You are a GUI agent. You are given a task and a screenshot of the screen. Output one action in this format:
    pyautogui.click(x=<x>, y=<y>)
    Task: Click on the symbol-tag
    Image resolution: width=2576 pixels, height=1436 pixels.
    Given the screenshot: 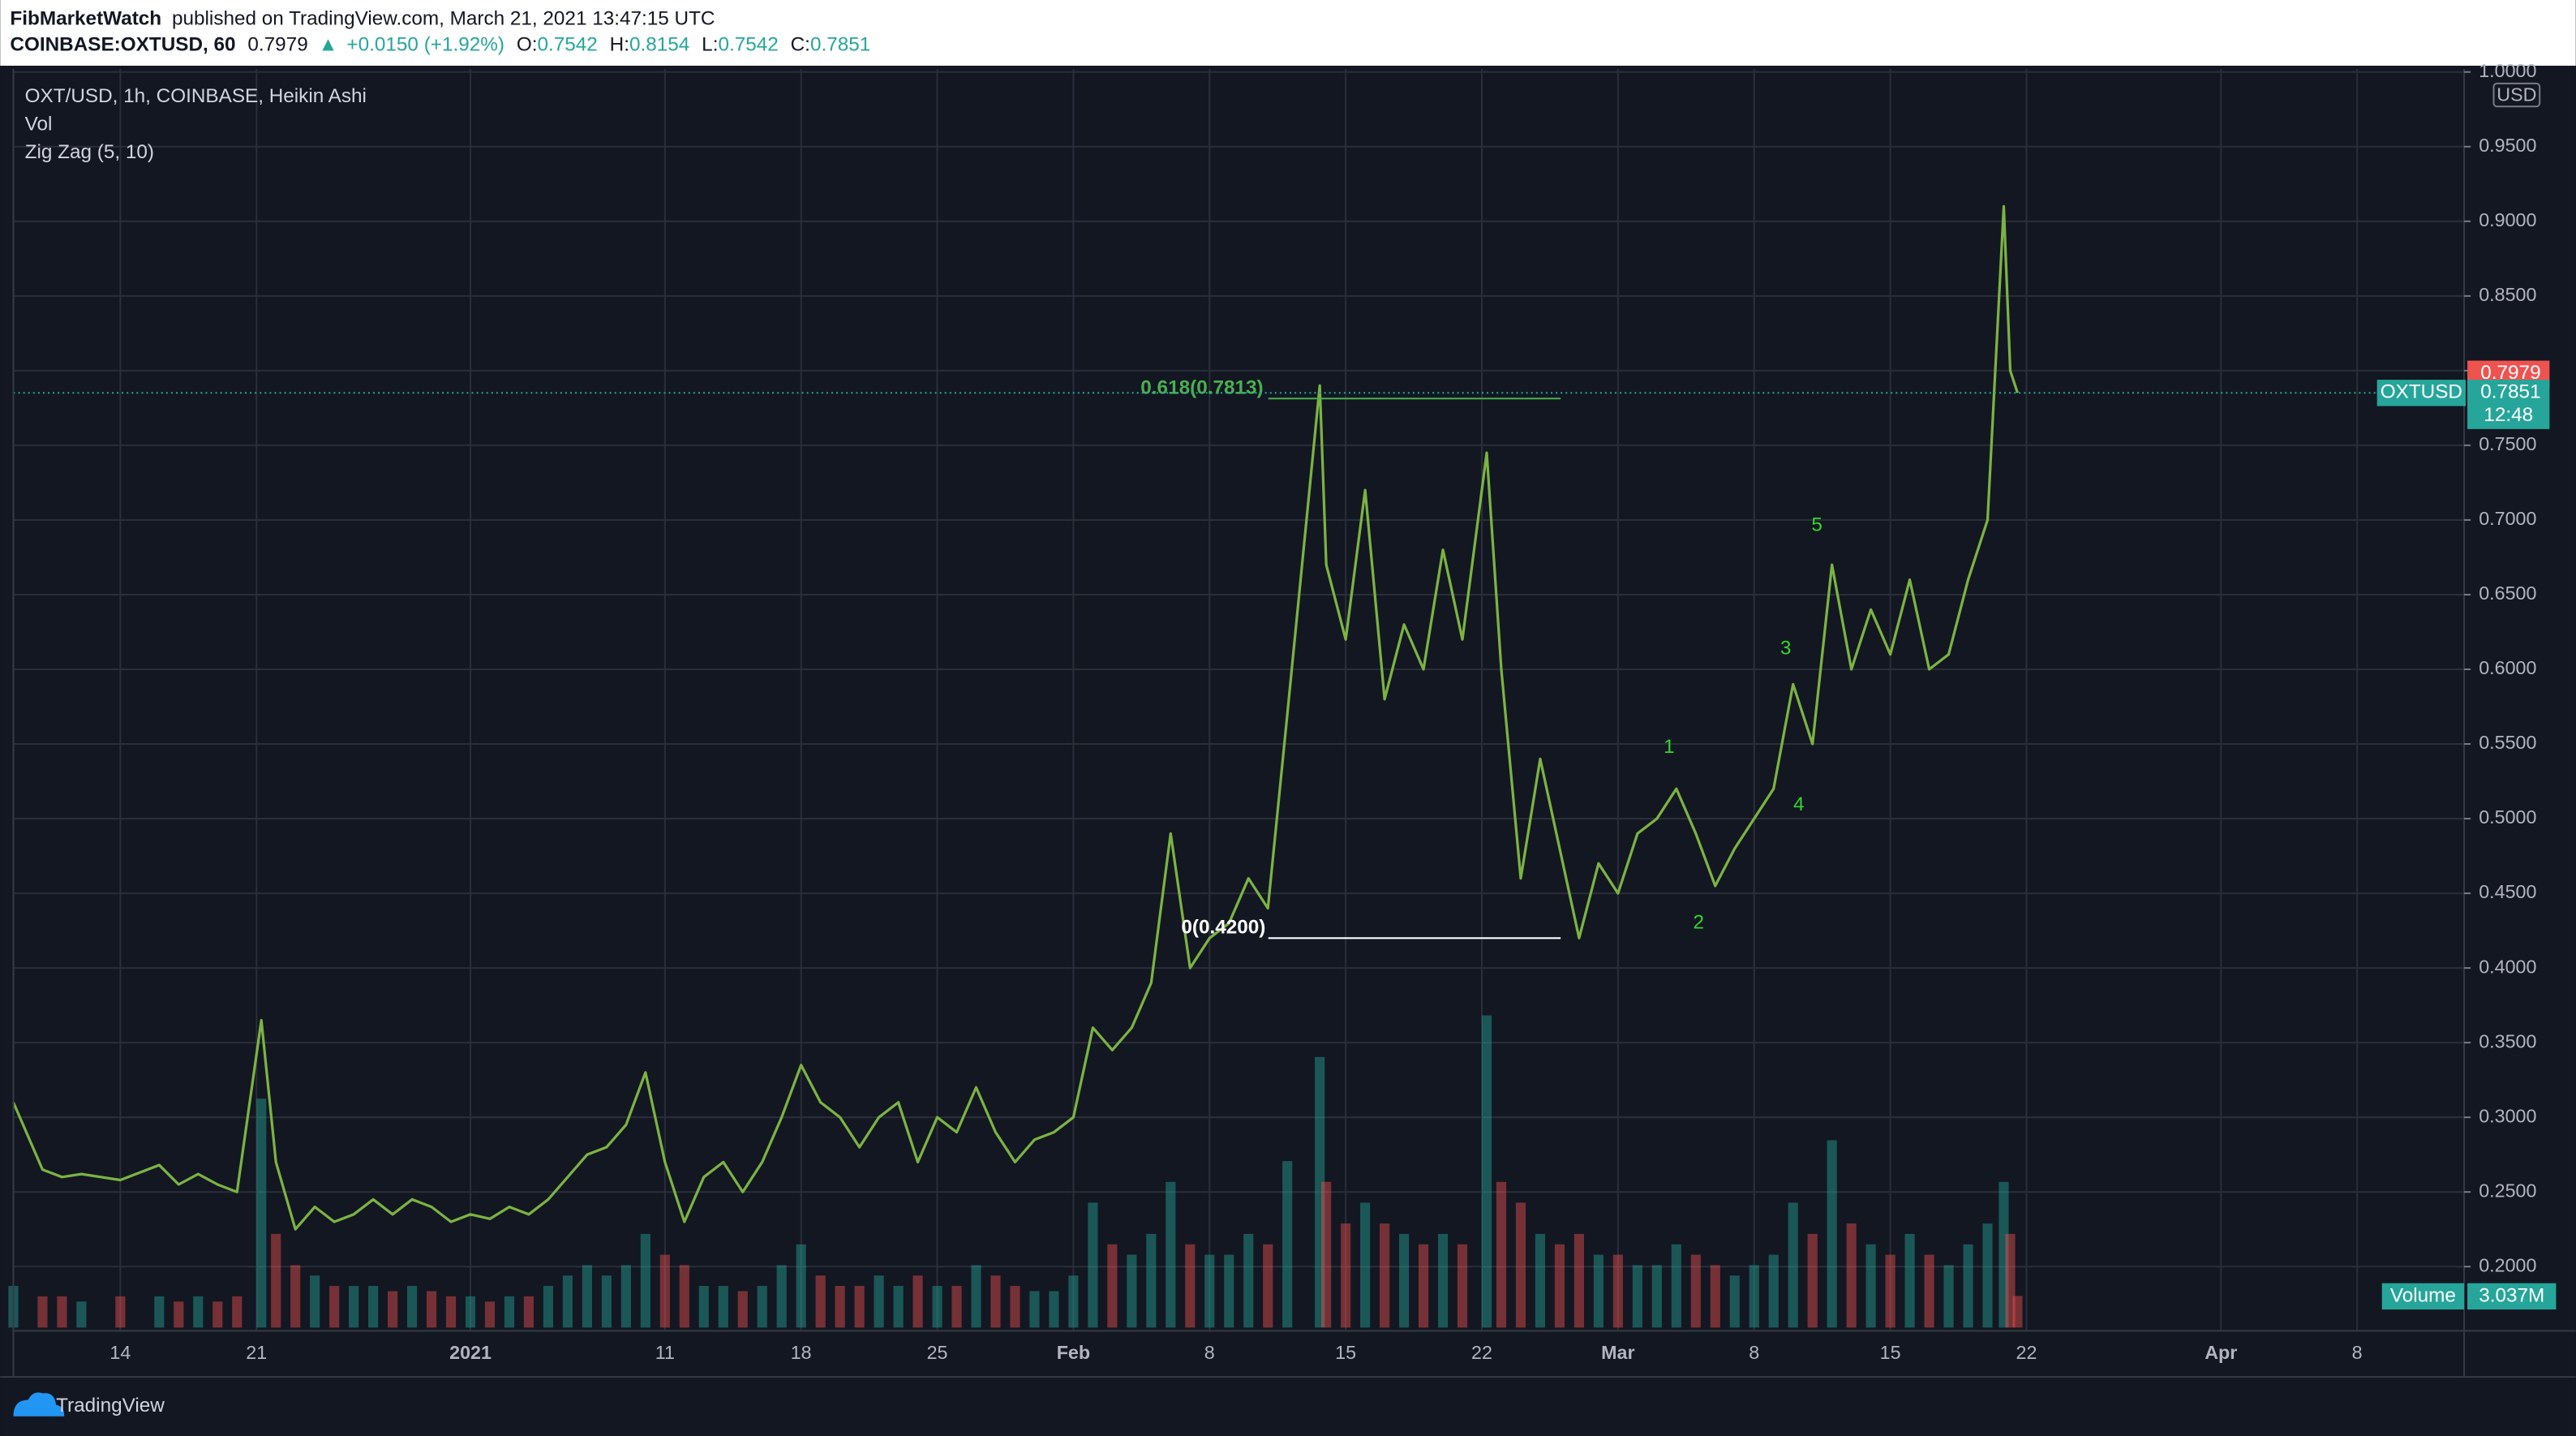 What is the action you would take?
    pyautogui.click(x=2421, y=393)
    